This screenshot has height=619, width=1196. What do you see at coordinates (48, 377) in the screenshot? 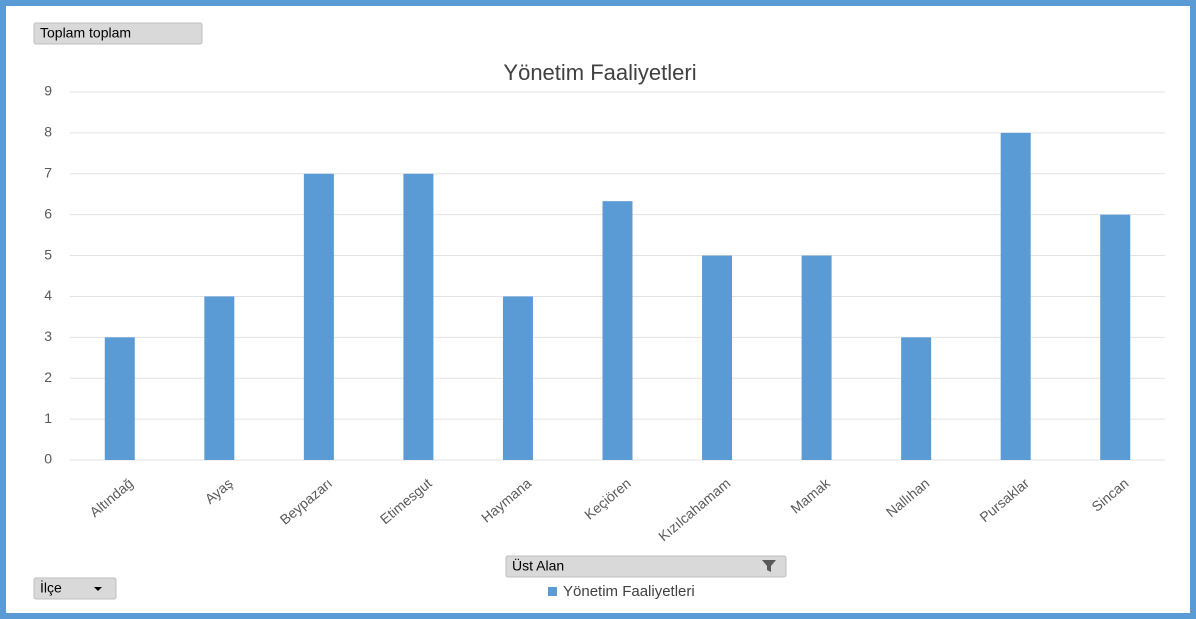
I see `y-tick-label: 2` at bounding box center [48, 377].